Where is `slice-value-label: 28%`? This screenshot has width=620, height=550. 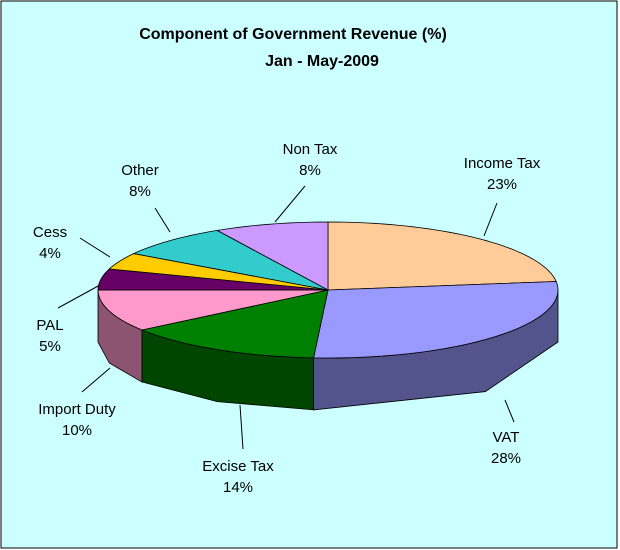
slice-value-label: 28% is located at coordinates (506, 458).